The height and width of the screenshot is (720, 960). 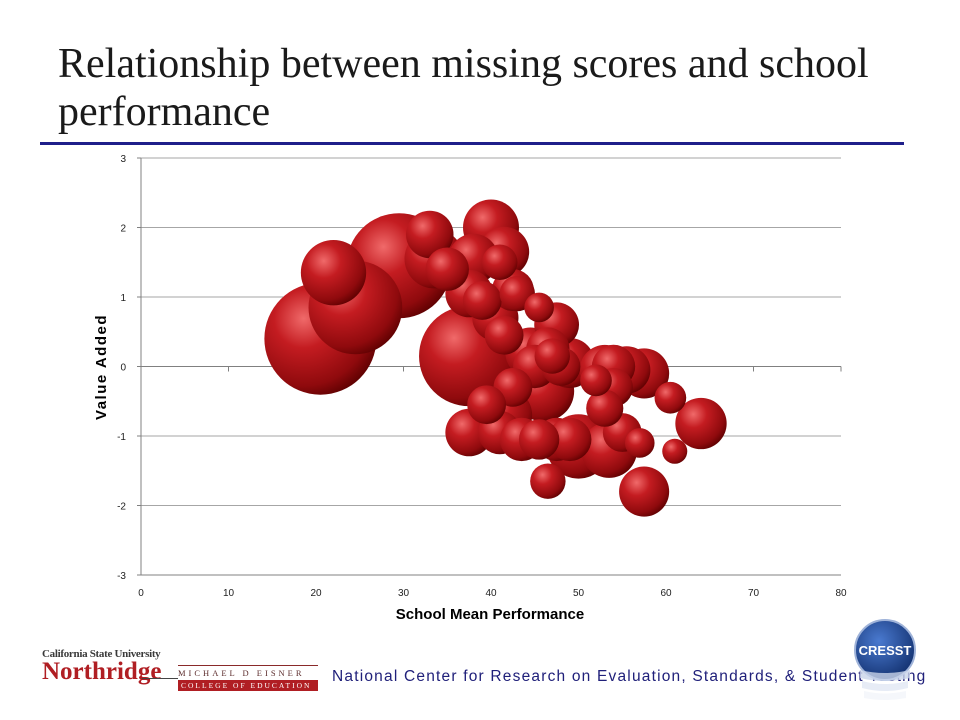 I want to click on x-tick-label: 30, so click(x=404, y=593).